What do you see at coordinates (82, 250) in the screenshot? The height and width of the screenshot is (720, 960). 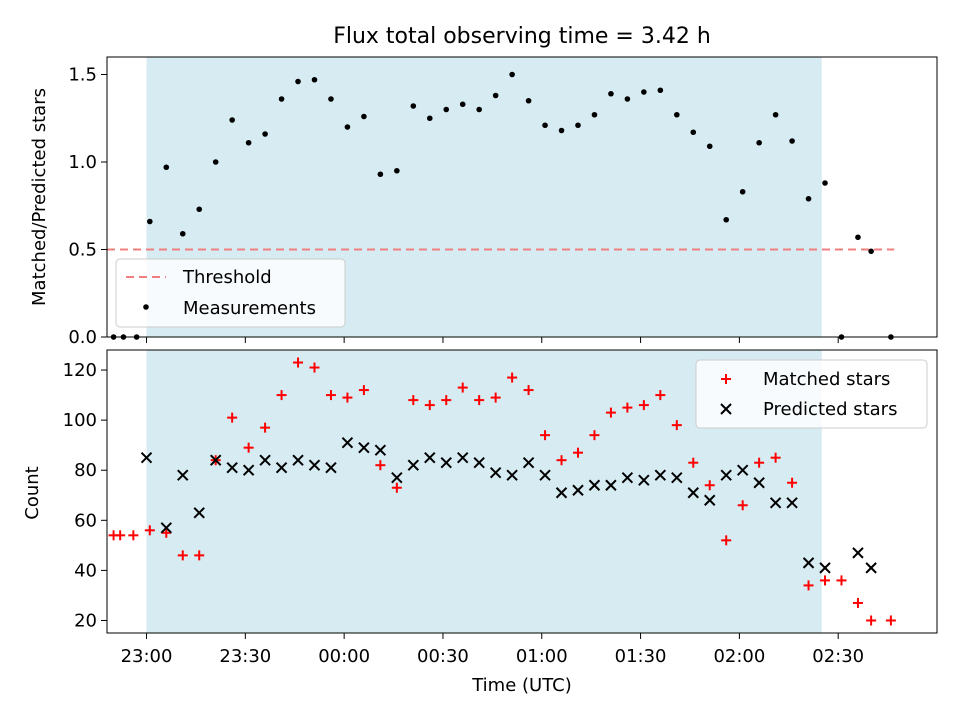 I see `y-tick-label: 0.5` at bounding box center [82, 250].